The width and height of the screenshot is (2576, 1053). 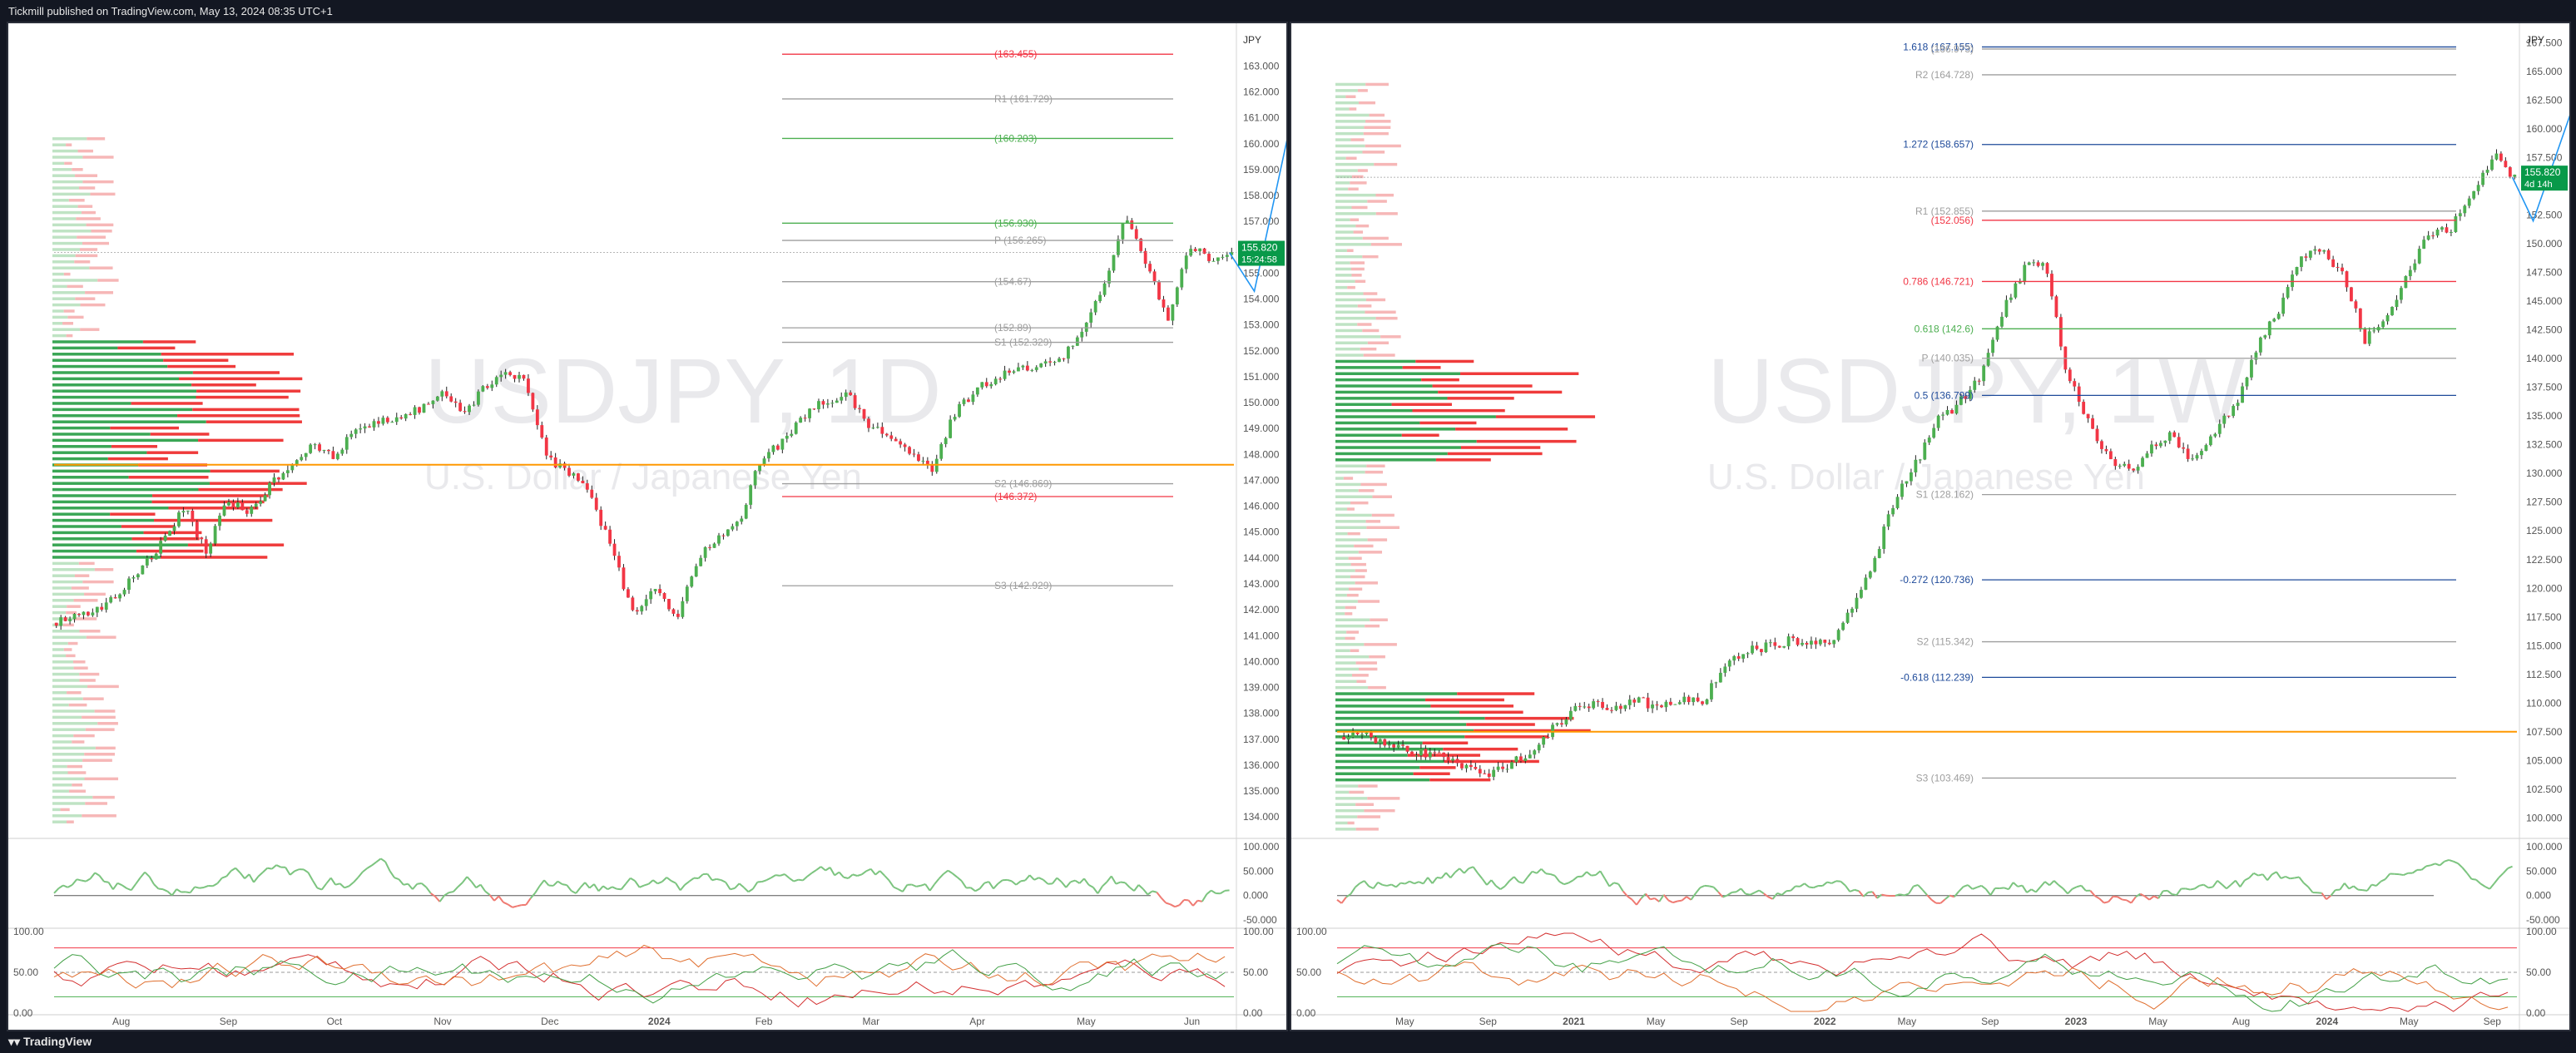 What do you see at coordinates (639, 981) in the screenshot?
I see `stoch-line` at bounding box center [639, 981].